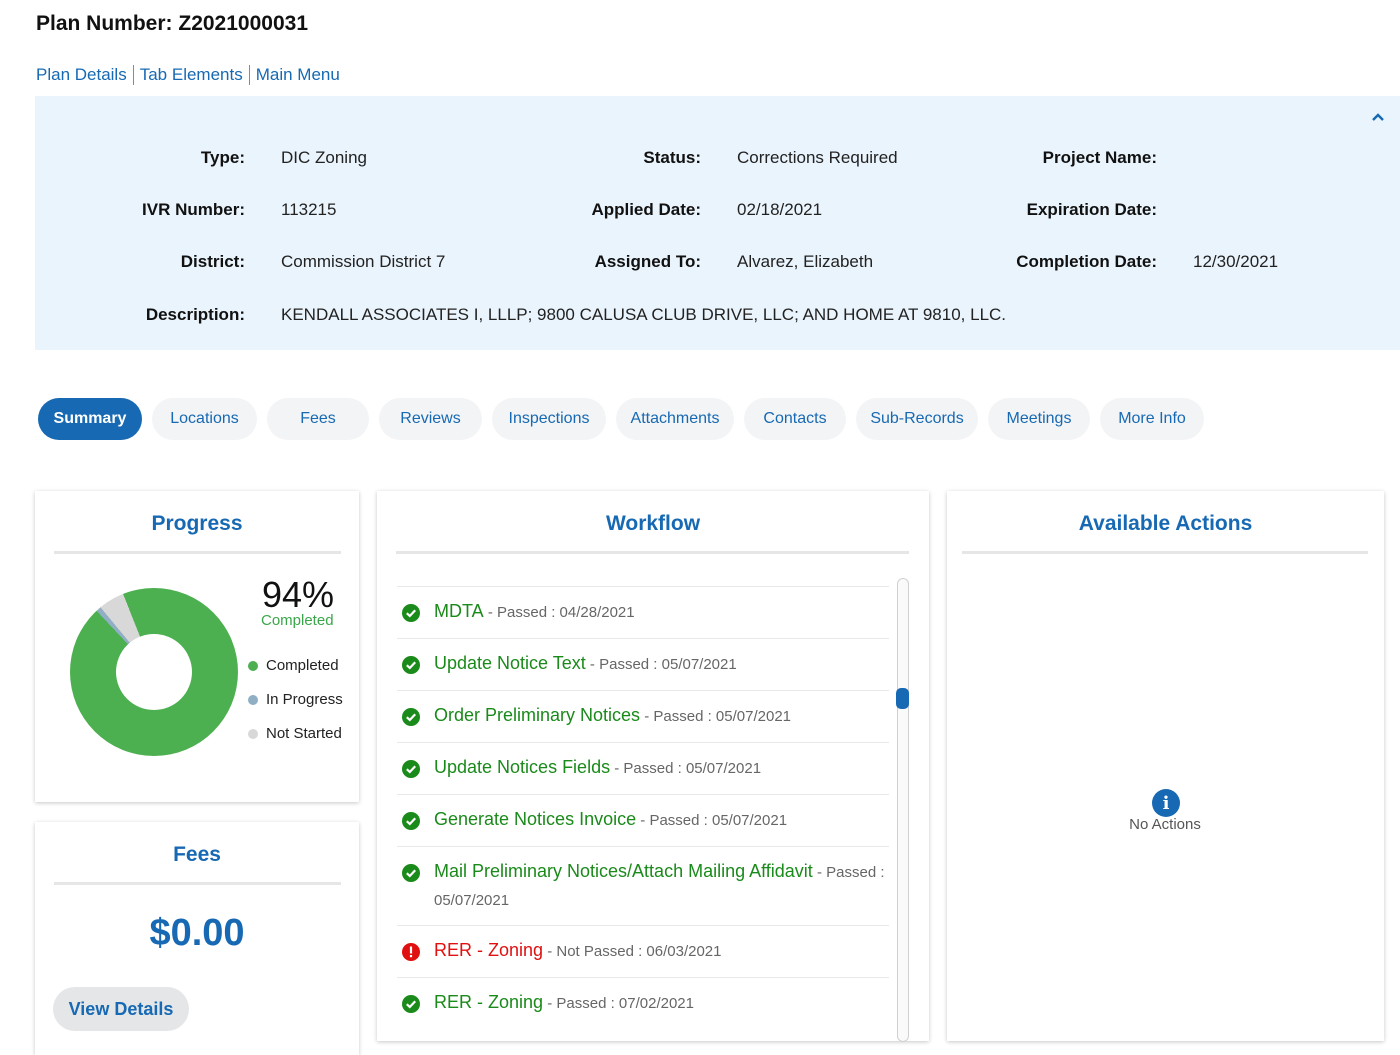  Describe the element at coordinates (618, 1003) in the screenshot. I see `workflow-item-status: - Passed : 07/02/2021` at that location.